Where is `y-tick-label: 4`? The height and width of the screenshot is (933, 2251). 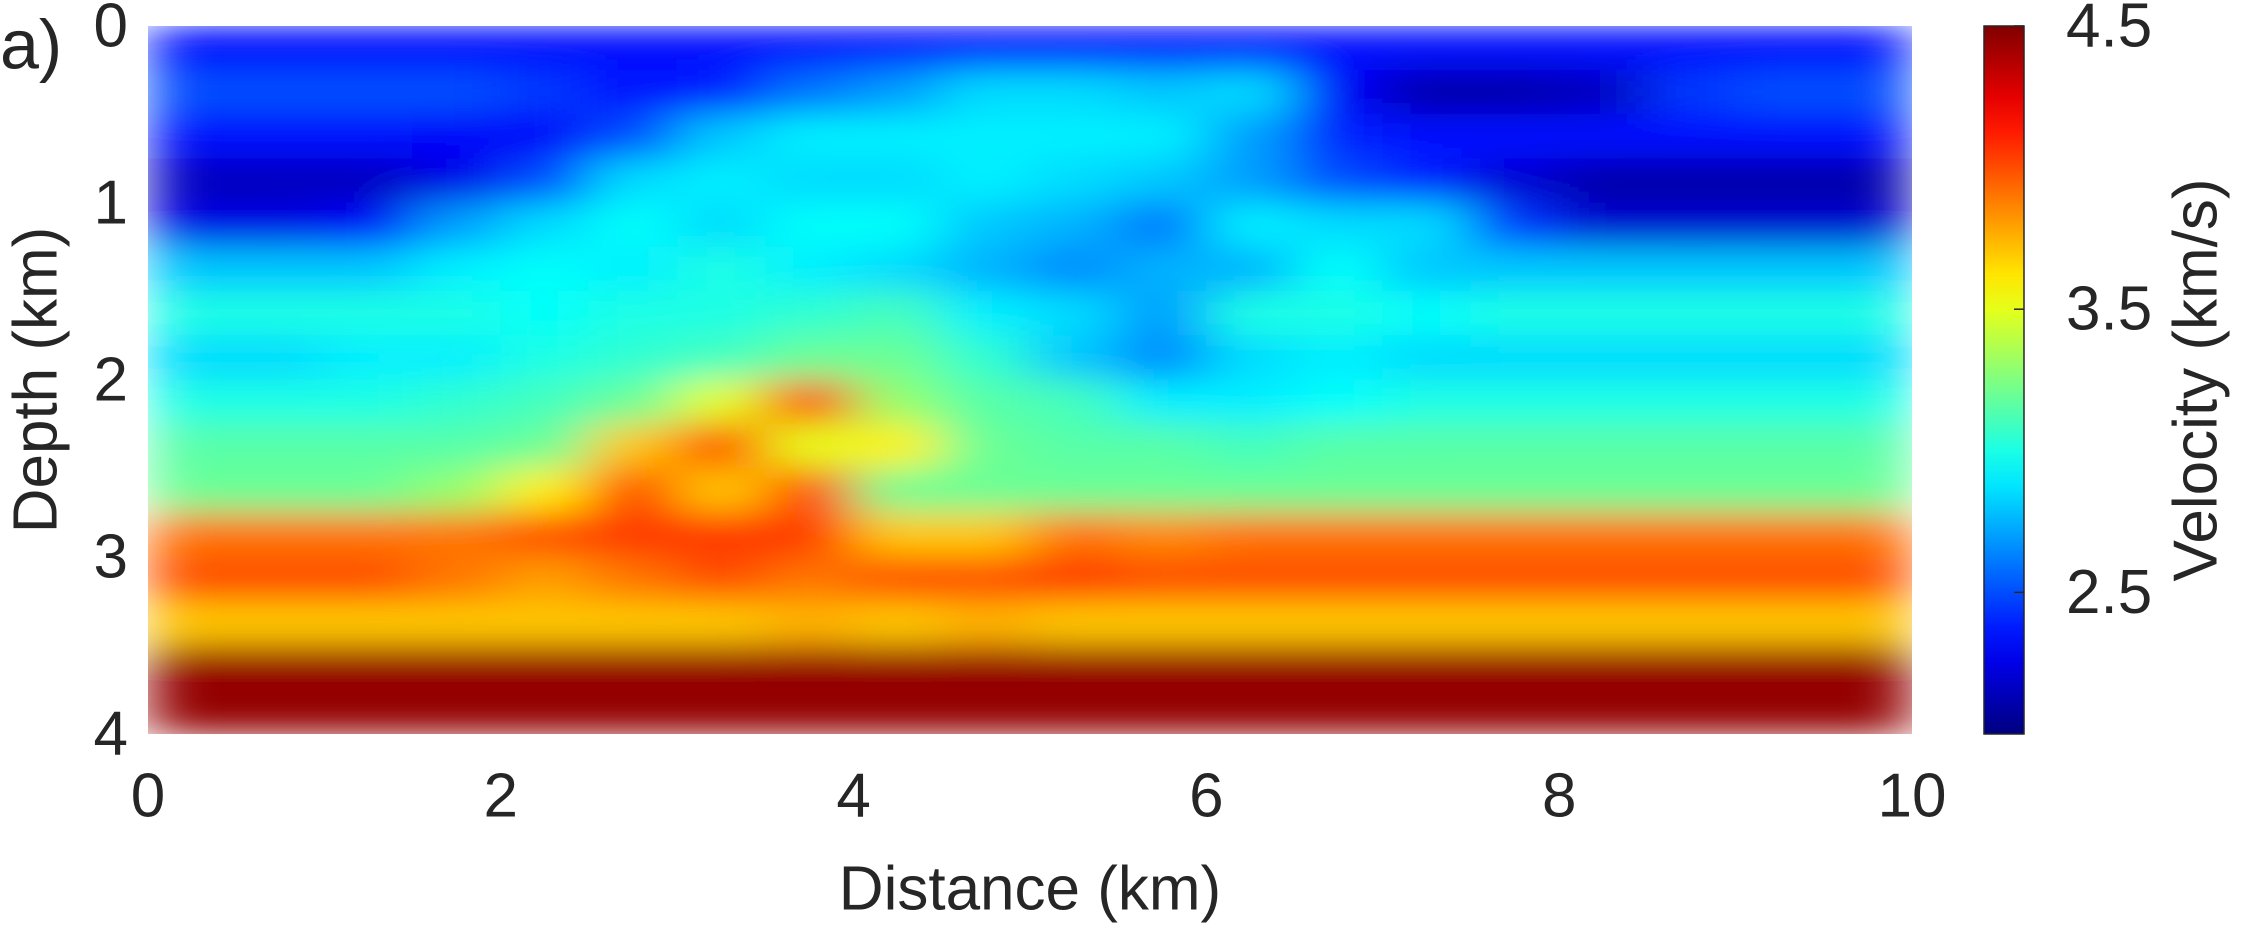
y-tick-label: 4 is located at coordinates (111, 733).